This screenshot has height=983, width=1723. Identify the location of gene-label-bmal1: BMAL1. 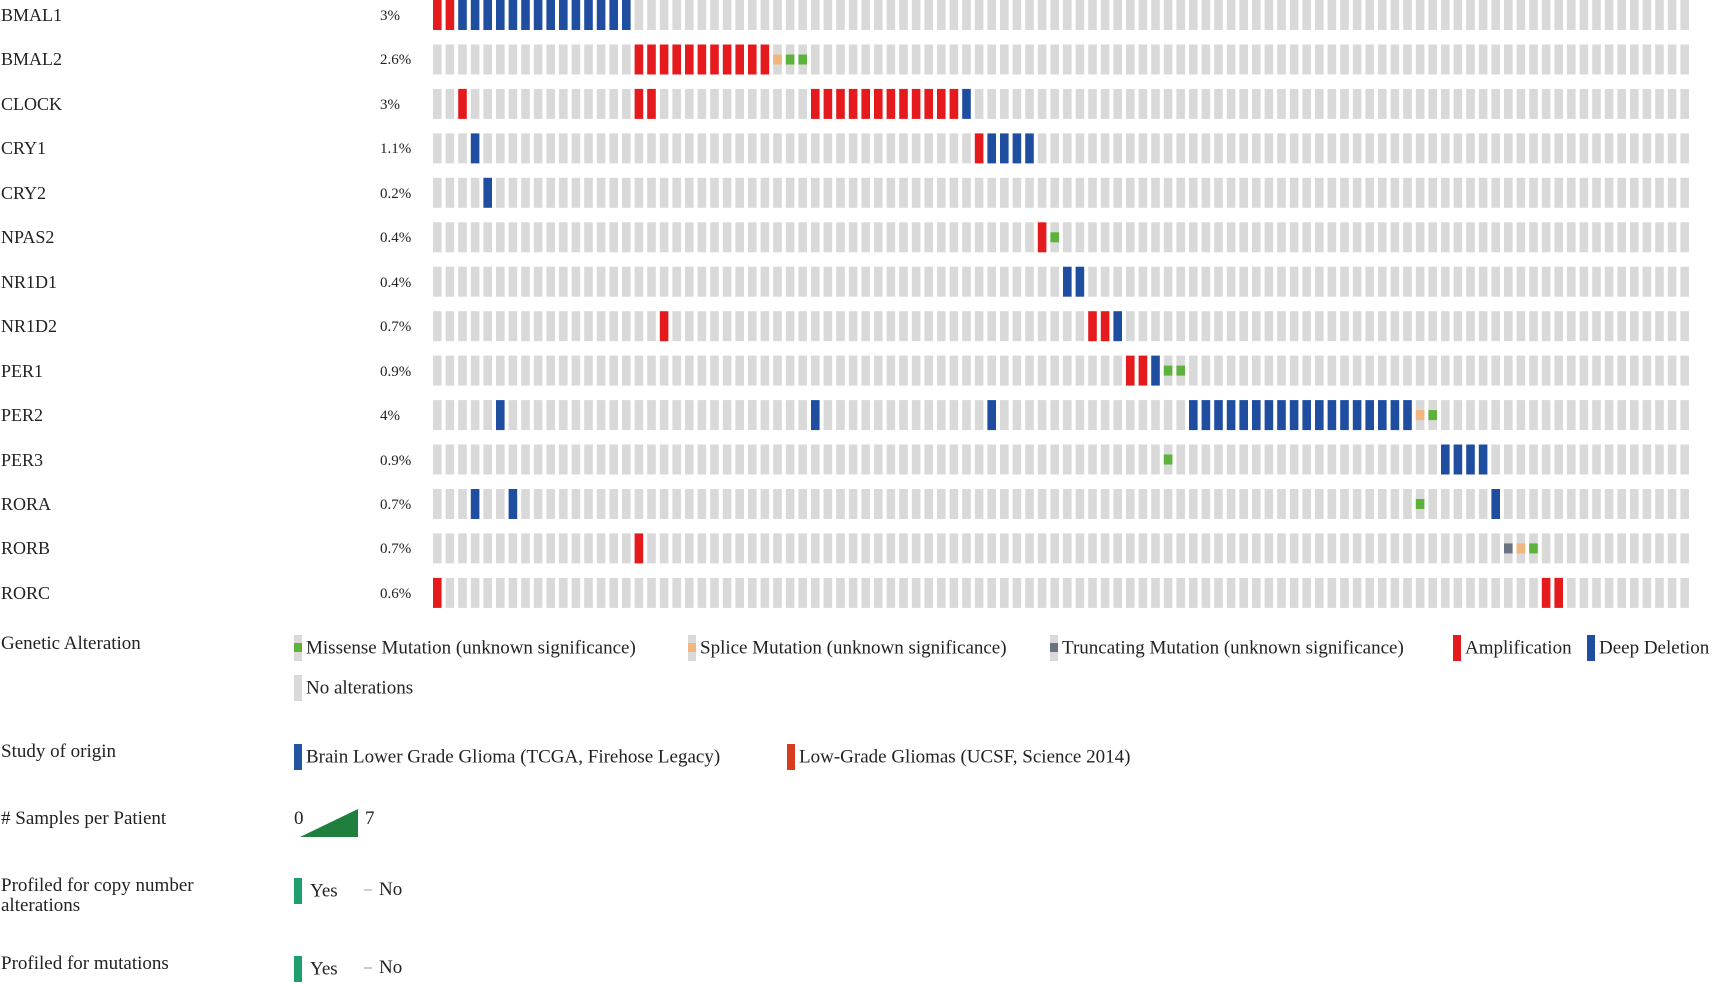
(32, 15).